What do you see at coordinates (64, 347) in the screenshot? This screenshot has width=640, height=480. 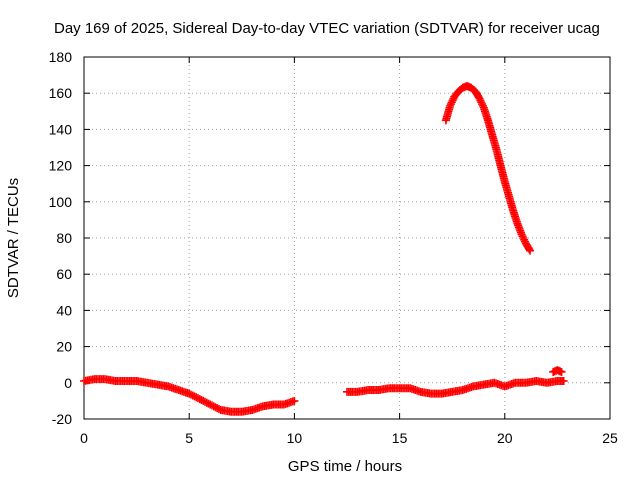 I see `y-tick-label: 20` at bounding box center [64, 347].